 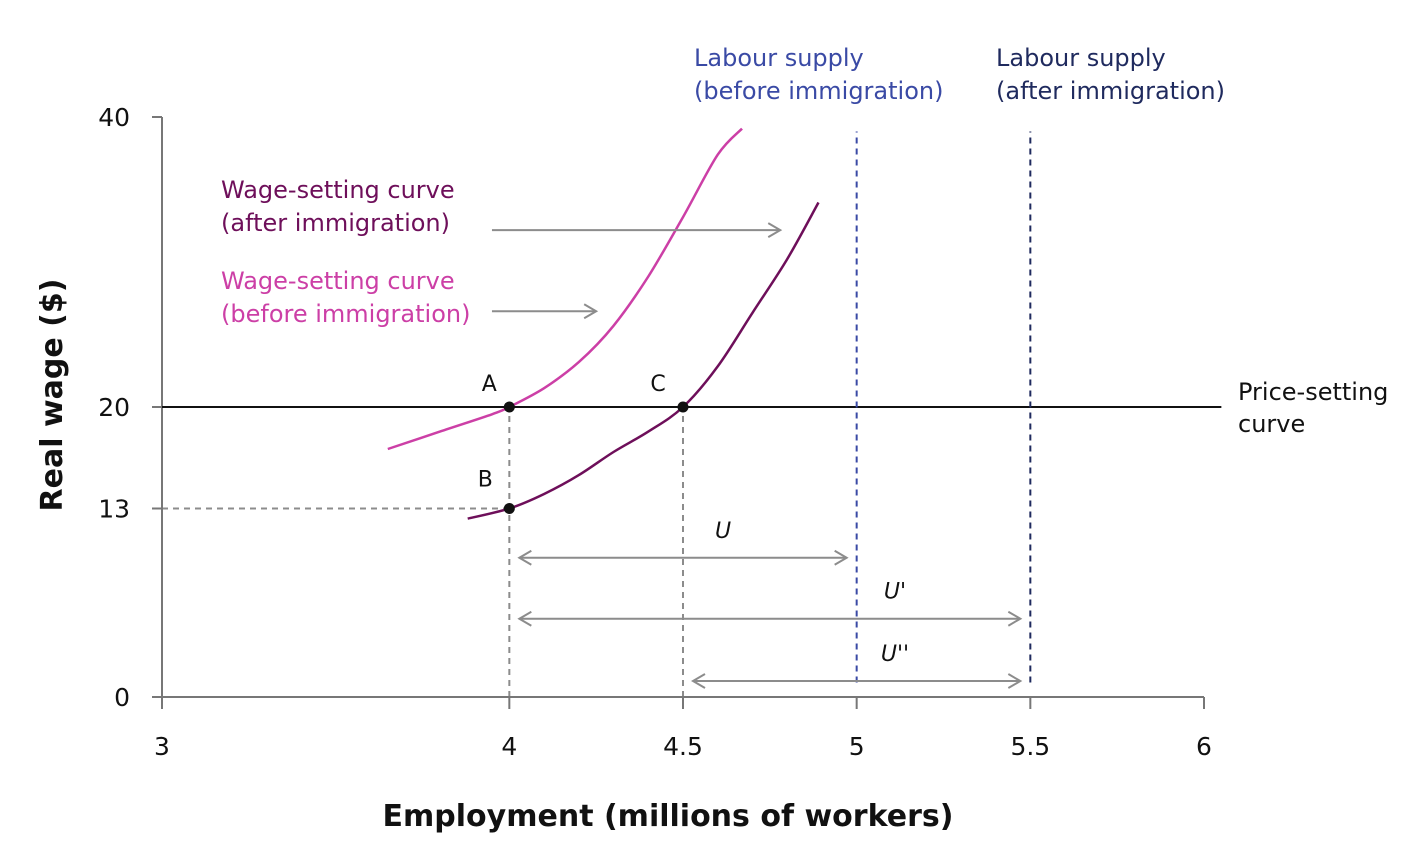 What do you see at coordinates (818, 74) in the screenshot?
I see `ls-before-label: Labour supply (before immigration)` at bounding box center [818, 74].